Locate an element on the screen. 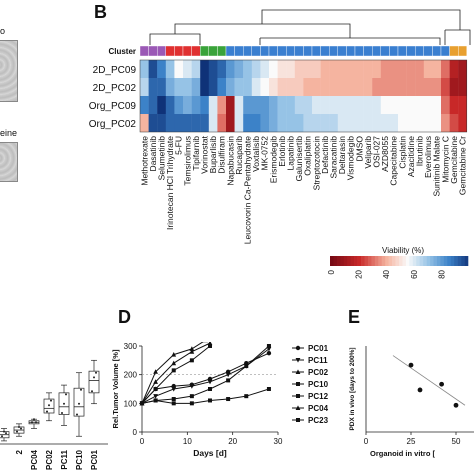  legend-entry-pc10: PC10 is located at coordinates (310, 384).